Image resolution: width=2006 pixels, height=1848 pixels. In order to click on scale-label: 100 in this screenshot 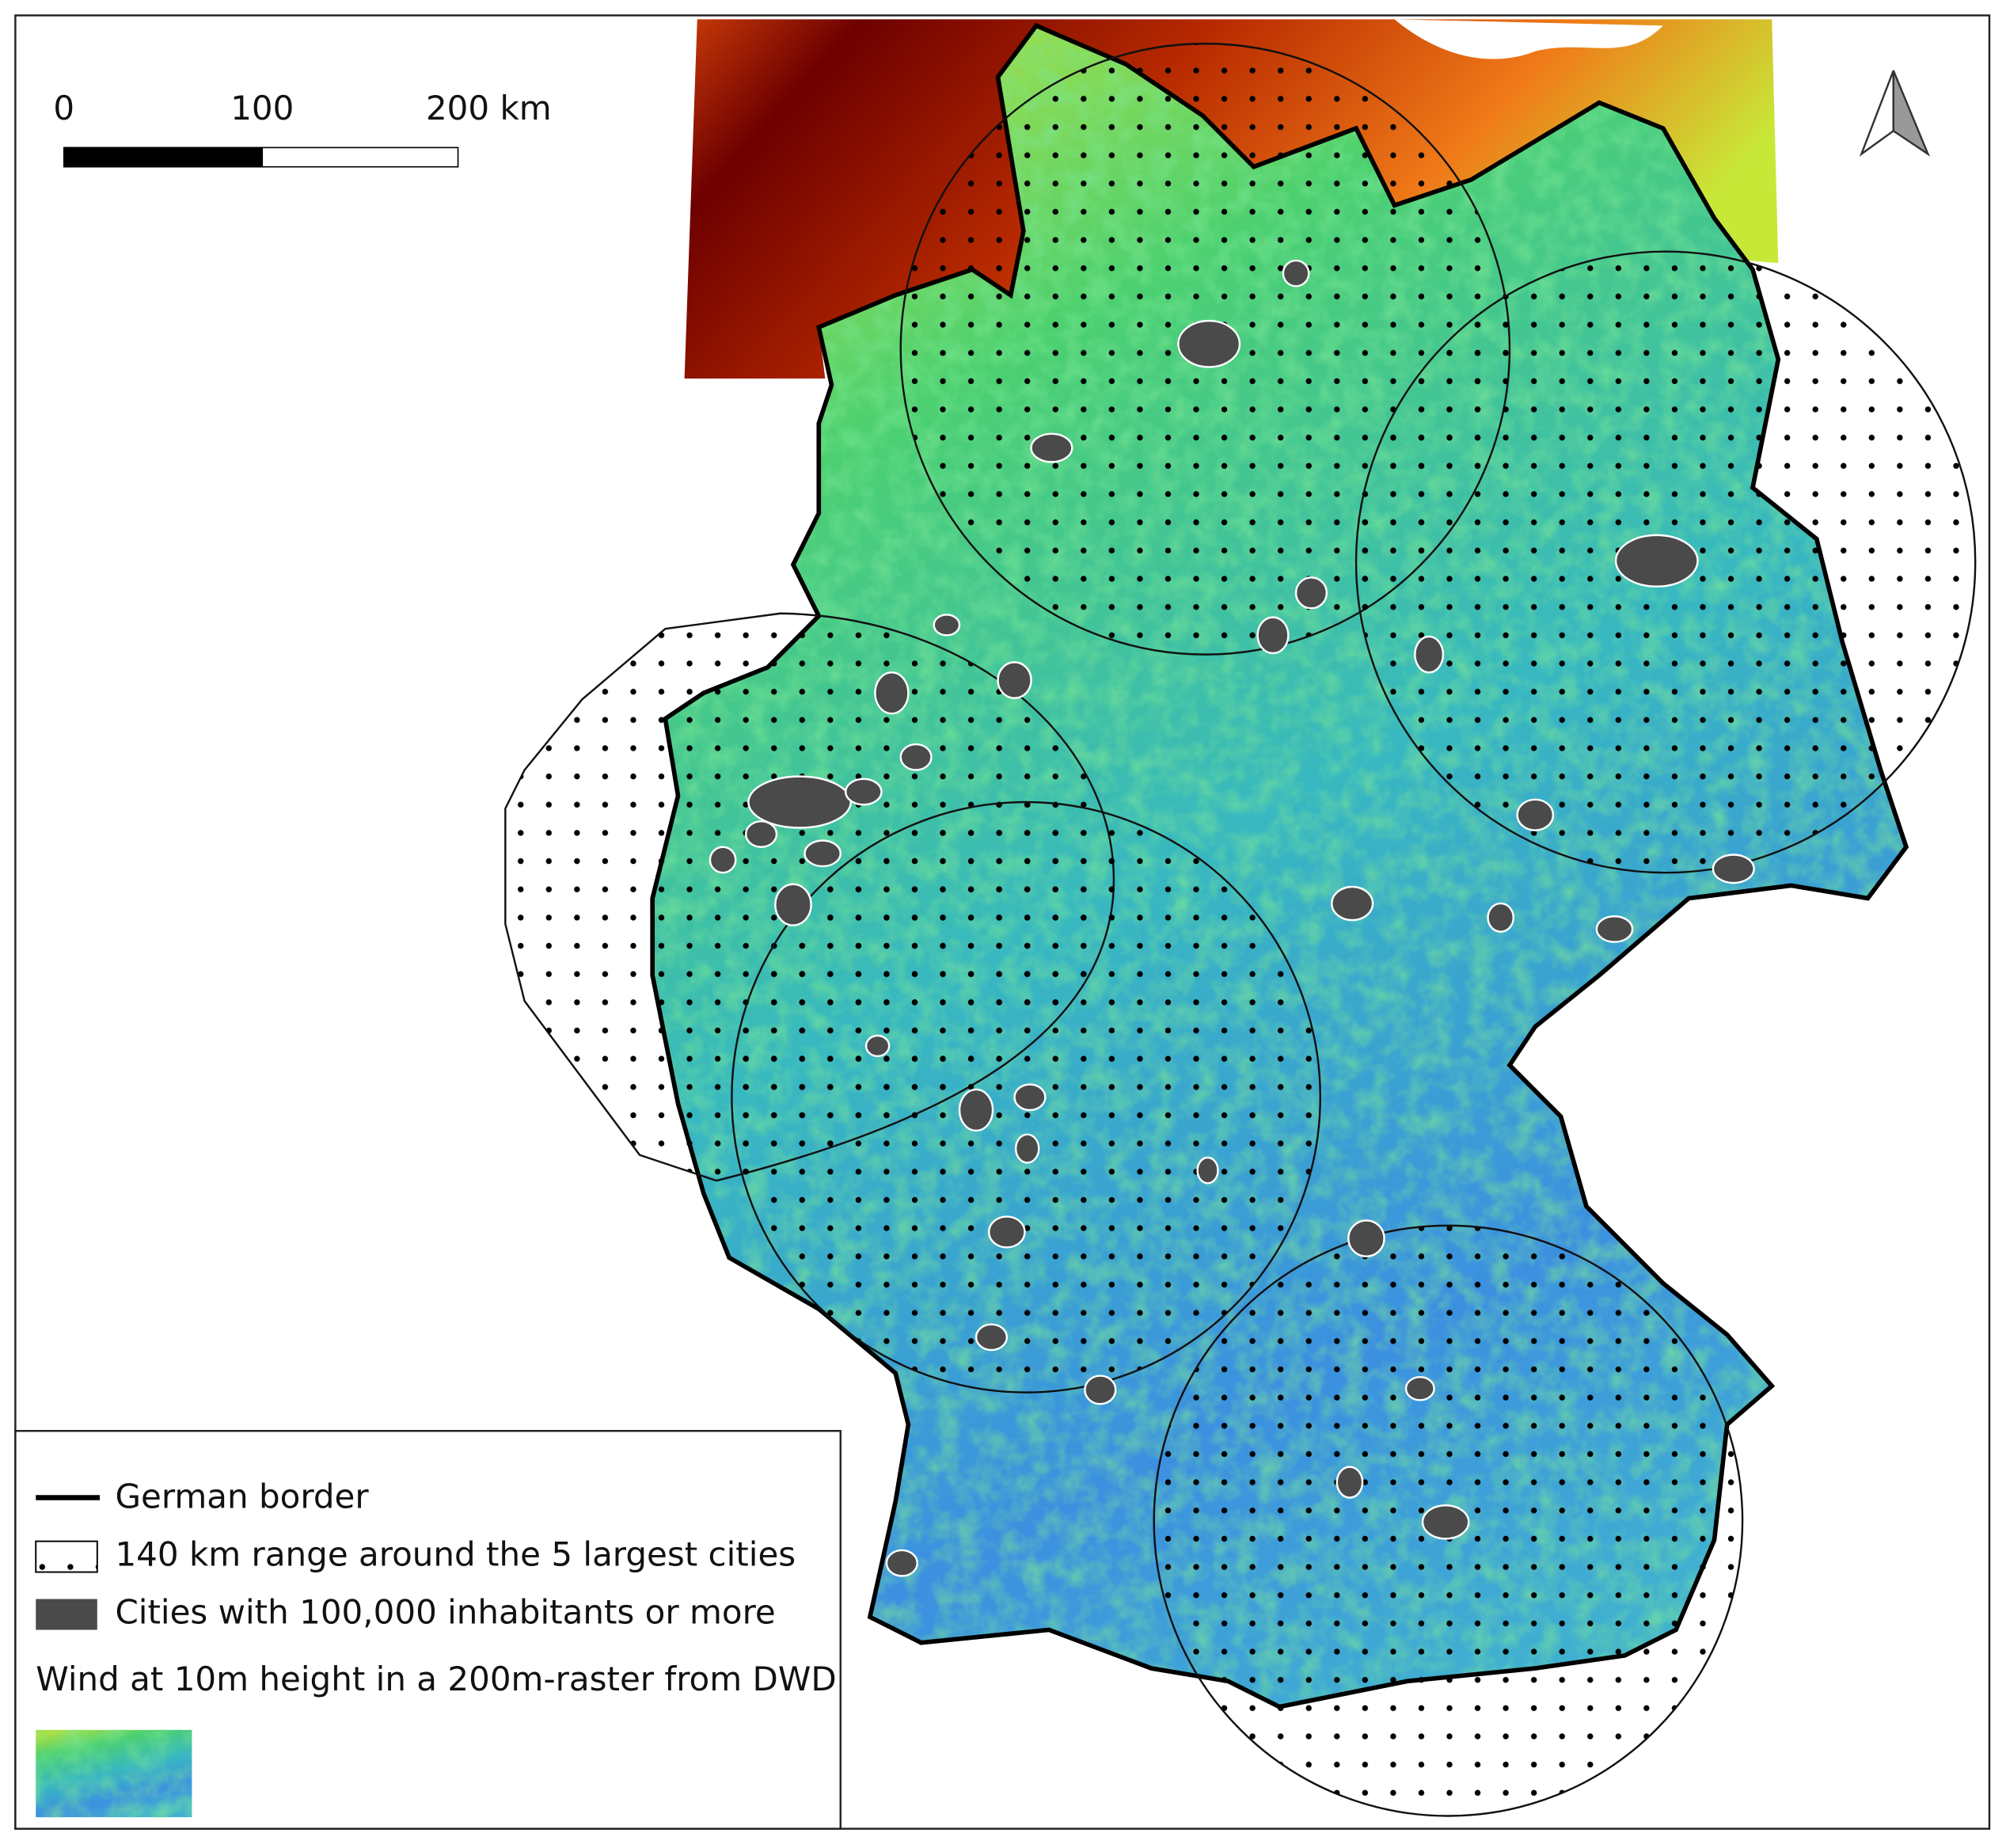, I will do `click(262, 108)`.